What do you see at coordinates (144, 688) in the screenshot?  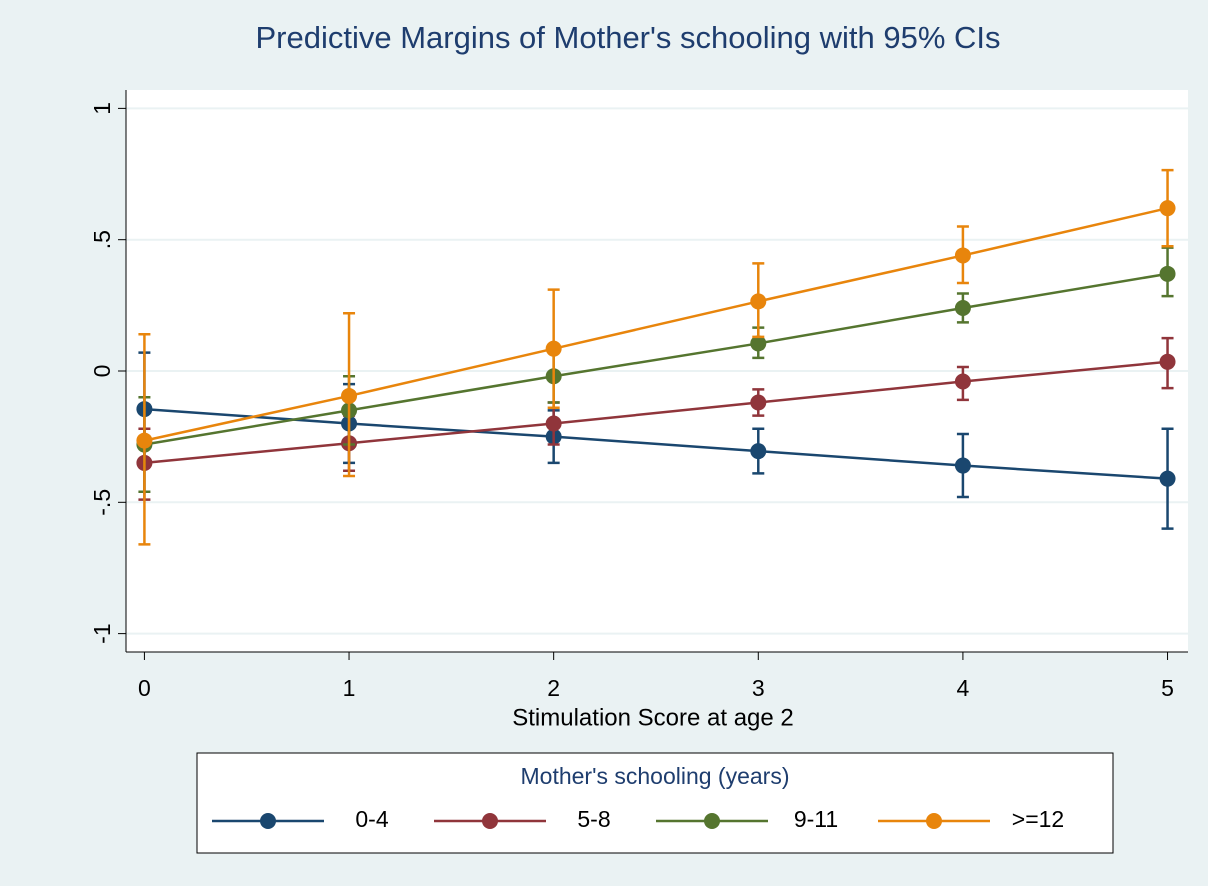 I see `x-tick-label: 0` at bounding box center [144, 688].